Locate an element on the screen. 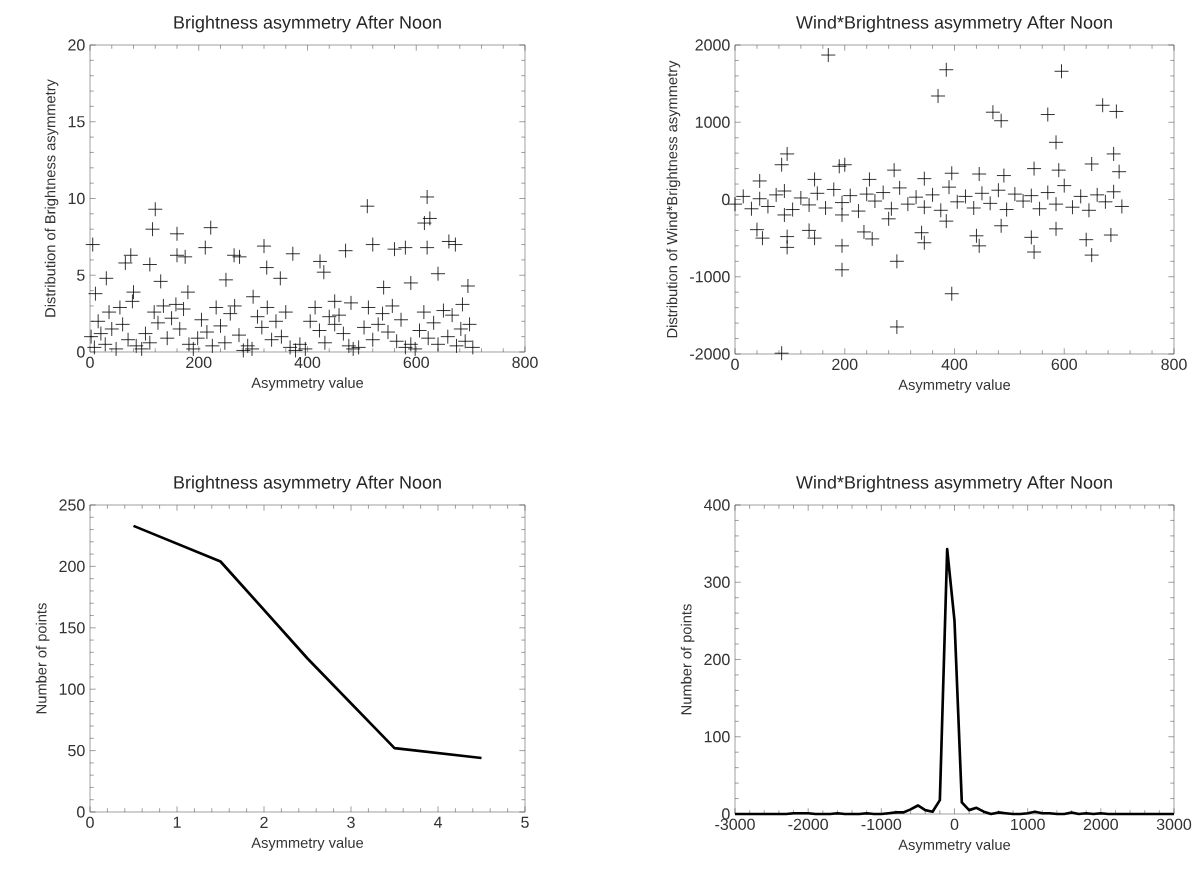 The height and width of the screenshot is (892, 1199). x-tick-label: 5 is located at coordinates (525, 822).